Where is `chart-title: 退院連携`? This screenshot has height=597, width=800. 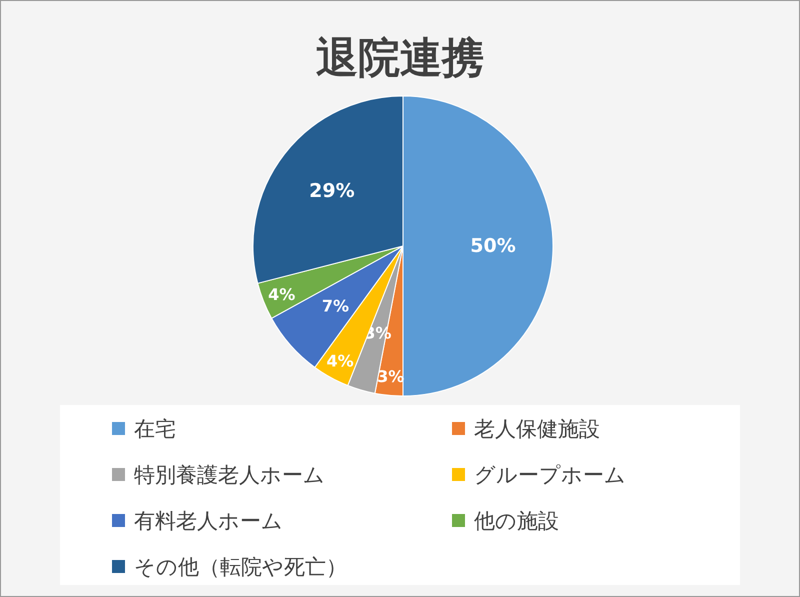 chart-title: 退院連携 is located at coordinates (400, 57).